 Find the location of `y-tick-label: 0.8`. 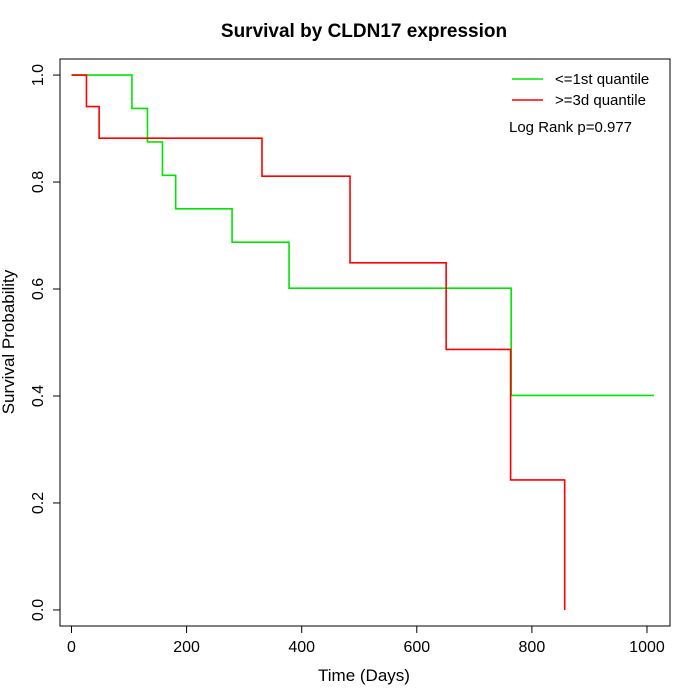

y-tick-label: 0.8 is located at coordinates (38, 182).